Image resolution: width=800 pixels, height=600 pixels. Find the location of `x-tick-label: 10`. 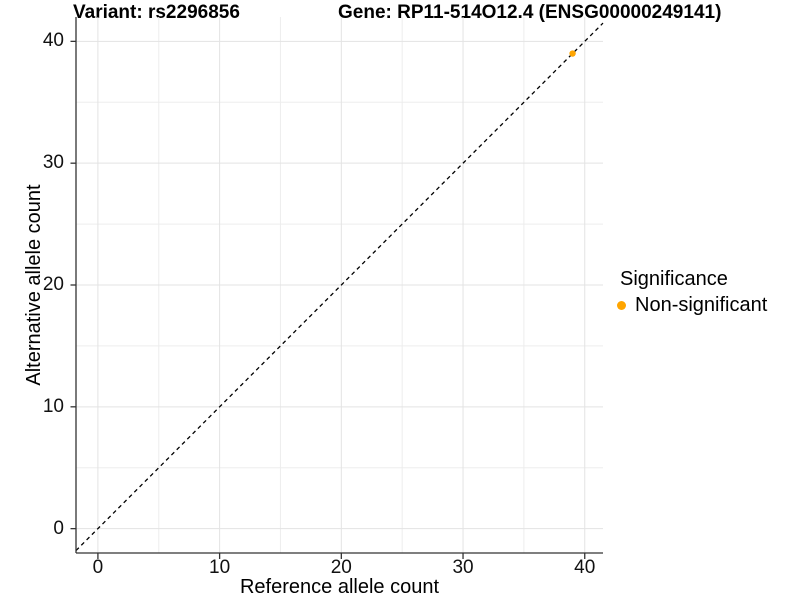

x-tick-label: 10 is located at coordinates (220, 567).